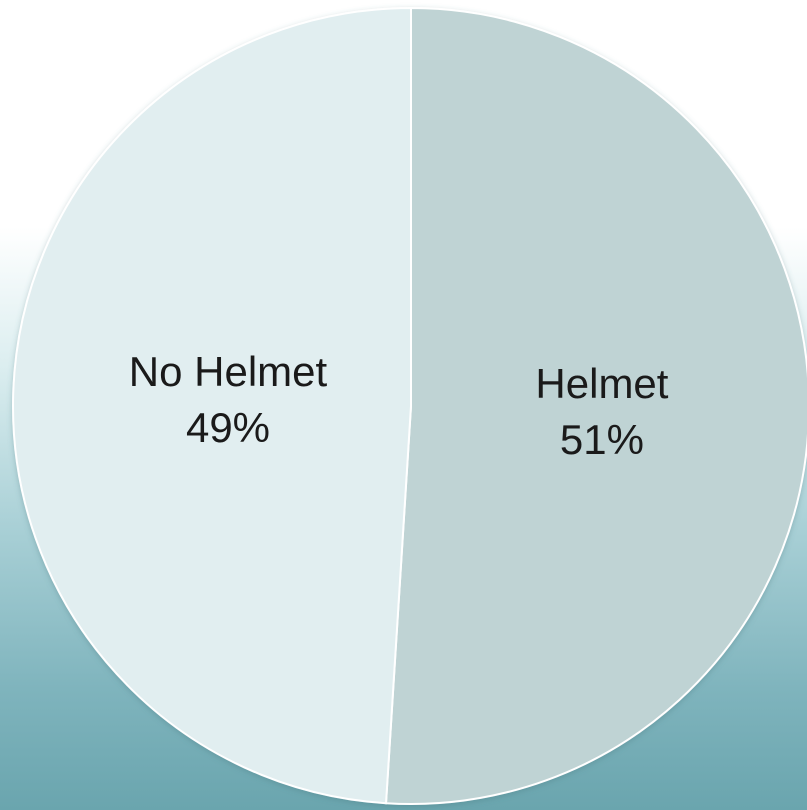 The height and width of the screenshot is (810, 807). What do you see at coordinates (601, 383) in the screenshot?
I see `slice-category-label: Helmet` at bounding box center [601, 383].